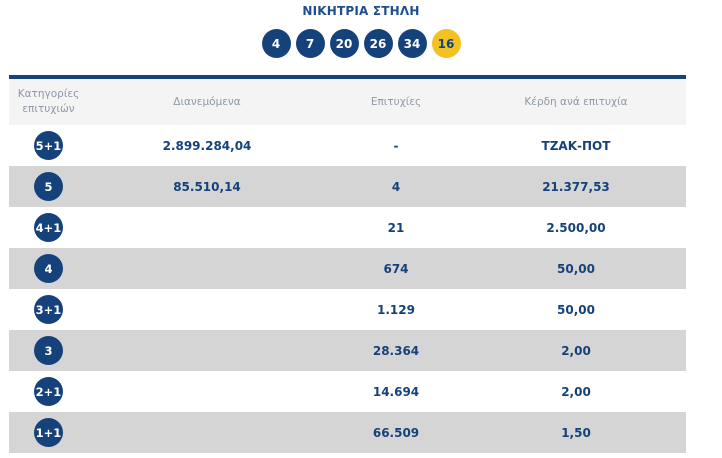 This screenshot has height=458, width=722. Describe the element at coordinates (48, 94) in the screenshot. I see `header-category-line1: Κατηγορίες` at that location.